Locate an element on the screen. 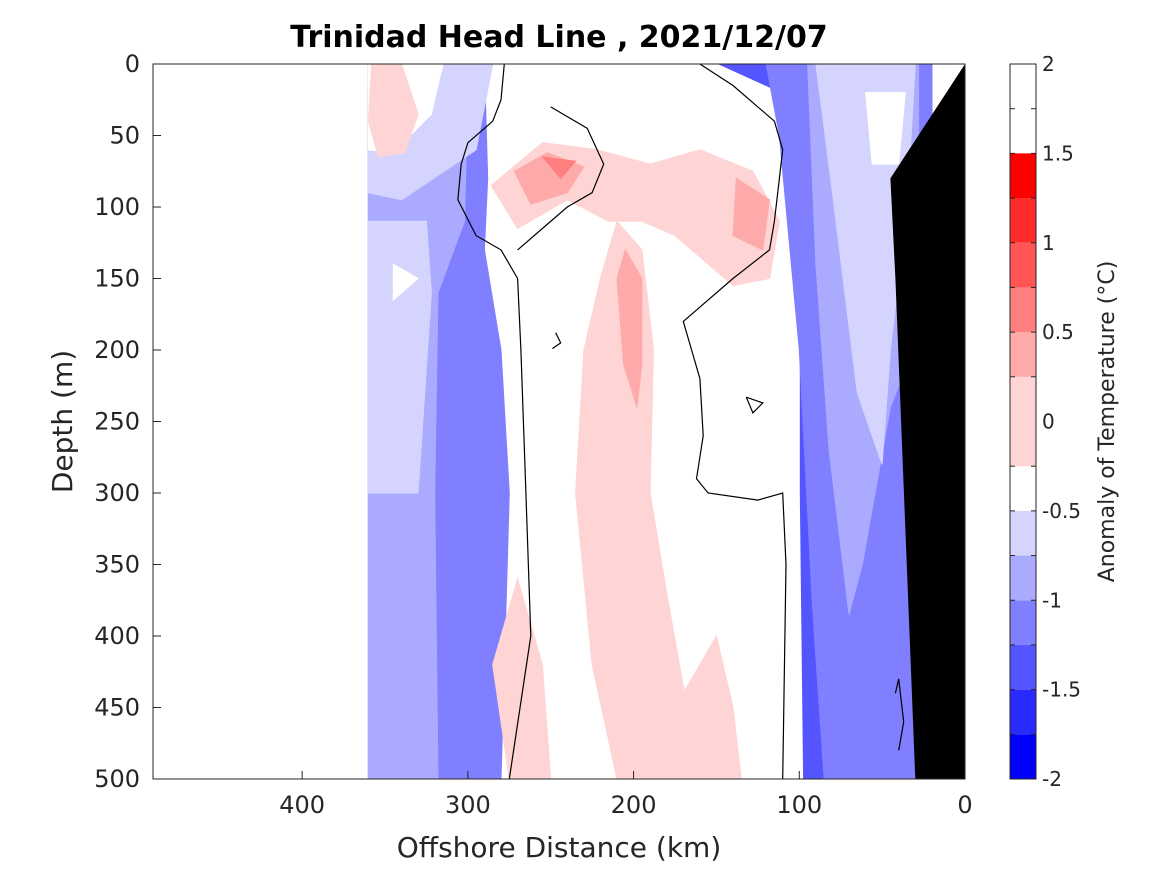 The image size is (1167, 875). colorbar-frame is located at coordinates (1023, 421).